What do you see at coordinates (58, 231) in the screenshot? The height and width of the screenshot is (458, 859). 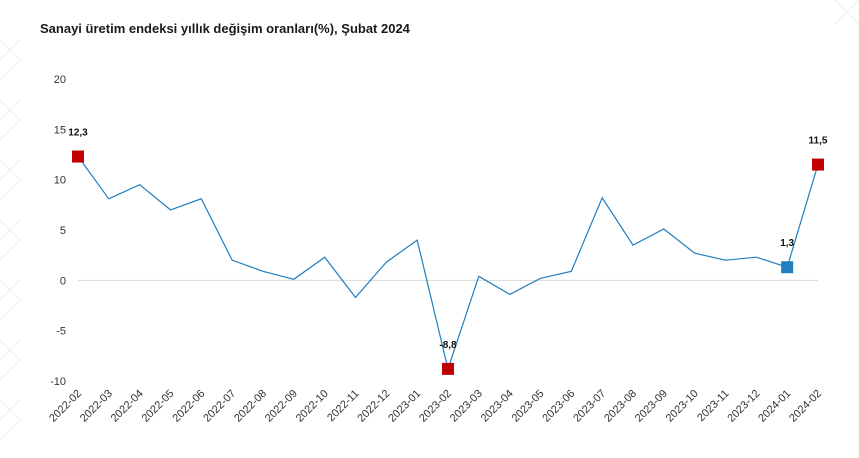 I see `y-axis-labels: 20 15 10 5 0 -5 -10` at bounding box center [58, 231].